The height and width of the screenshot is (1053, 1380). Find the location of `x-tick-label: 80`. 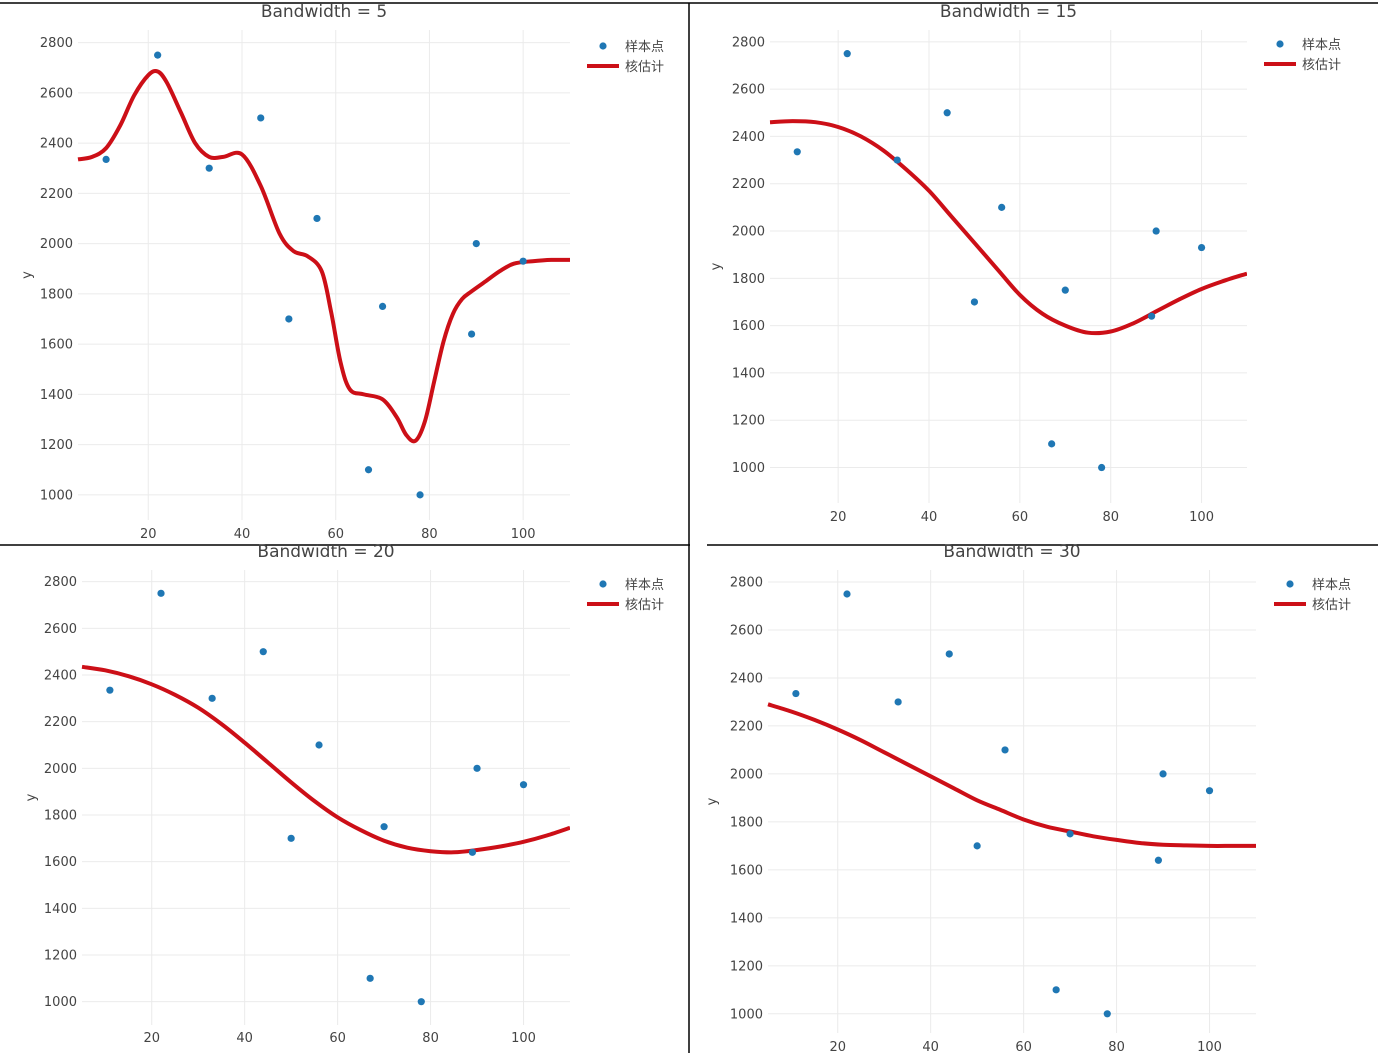

x-tick-label: 80 is located at coordinates (1116, 1046).